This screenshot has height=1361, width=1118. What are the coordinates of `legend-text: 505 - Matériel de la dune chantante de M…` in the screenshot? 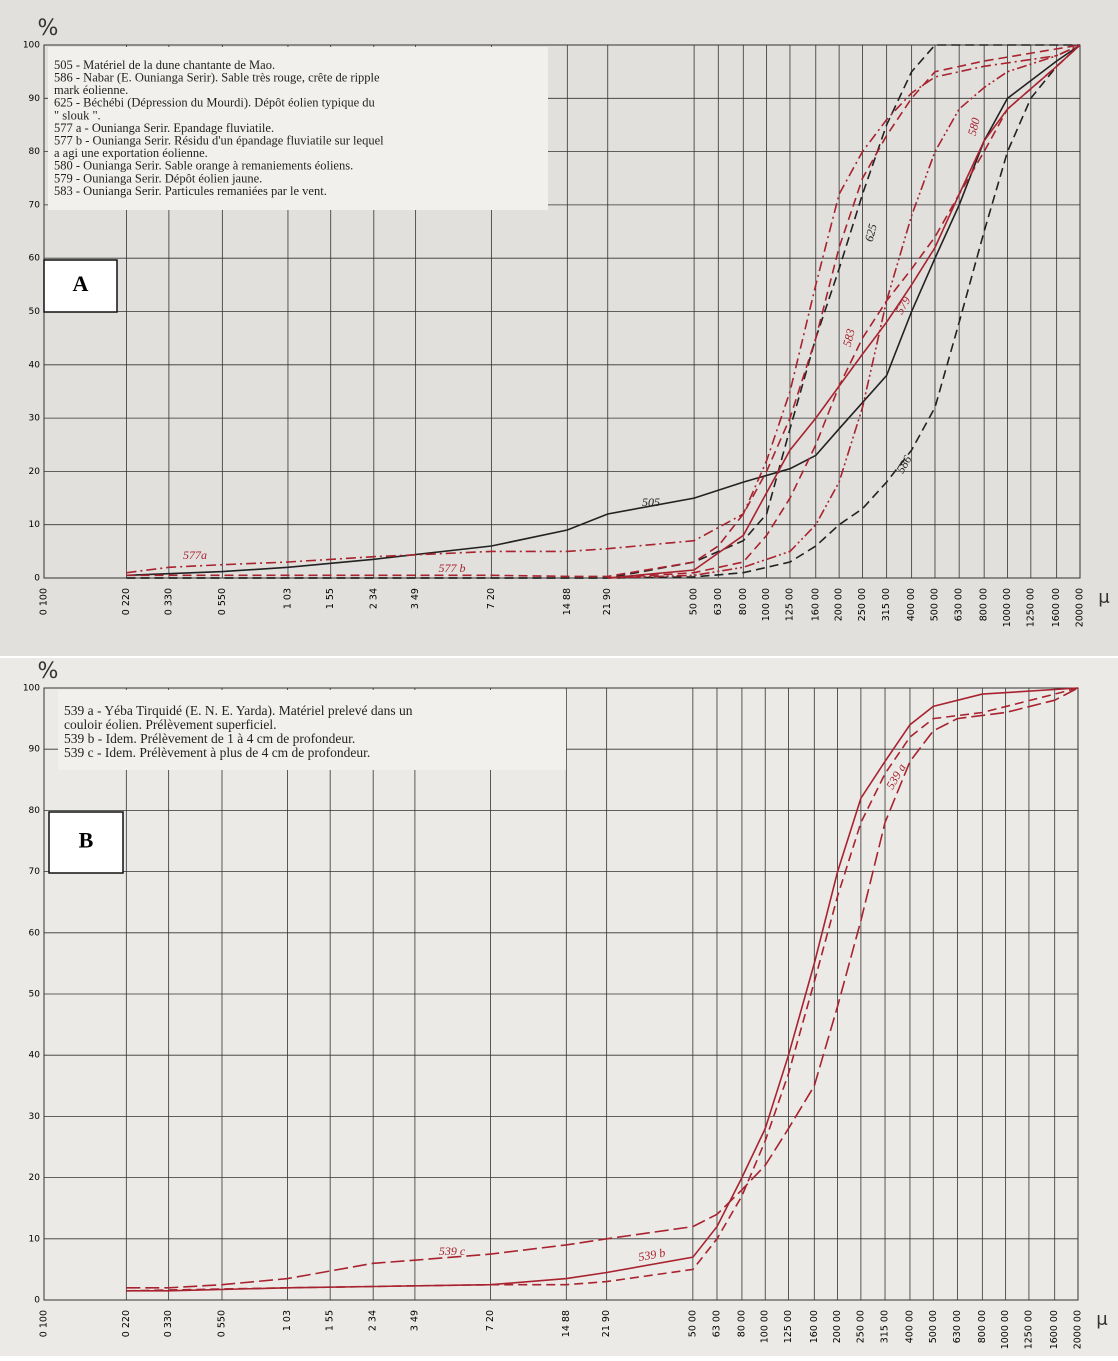 It's located at (164, 65).